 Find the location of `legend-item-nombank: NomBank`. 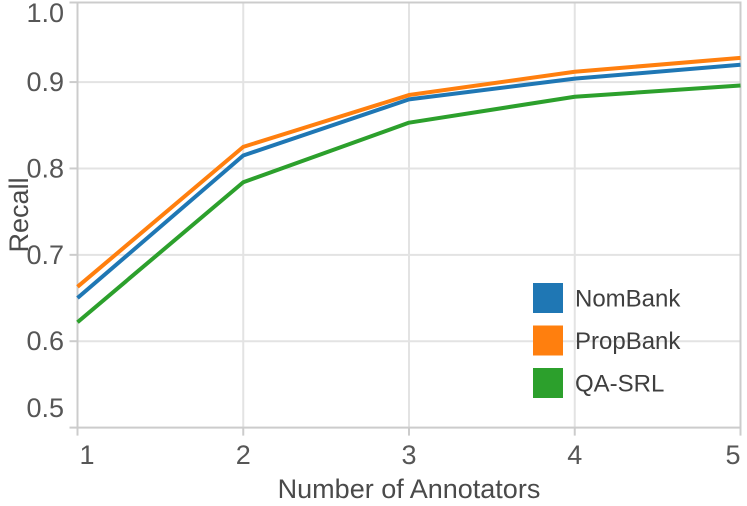

legend-item-nombank: NomBank is located at coordinates (607, 298).